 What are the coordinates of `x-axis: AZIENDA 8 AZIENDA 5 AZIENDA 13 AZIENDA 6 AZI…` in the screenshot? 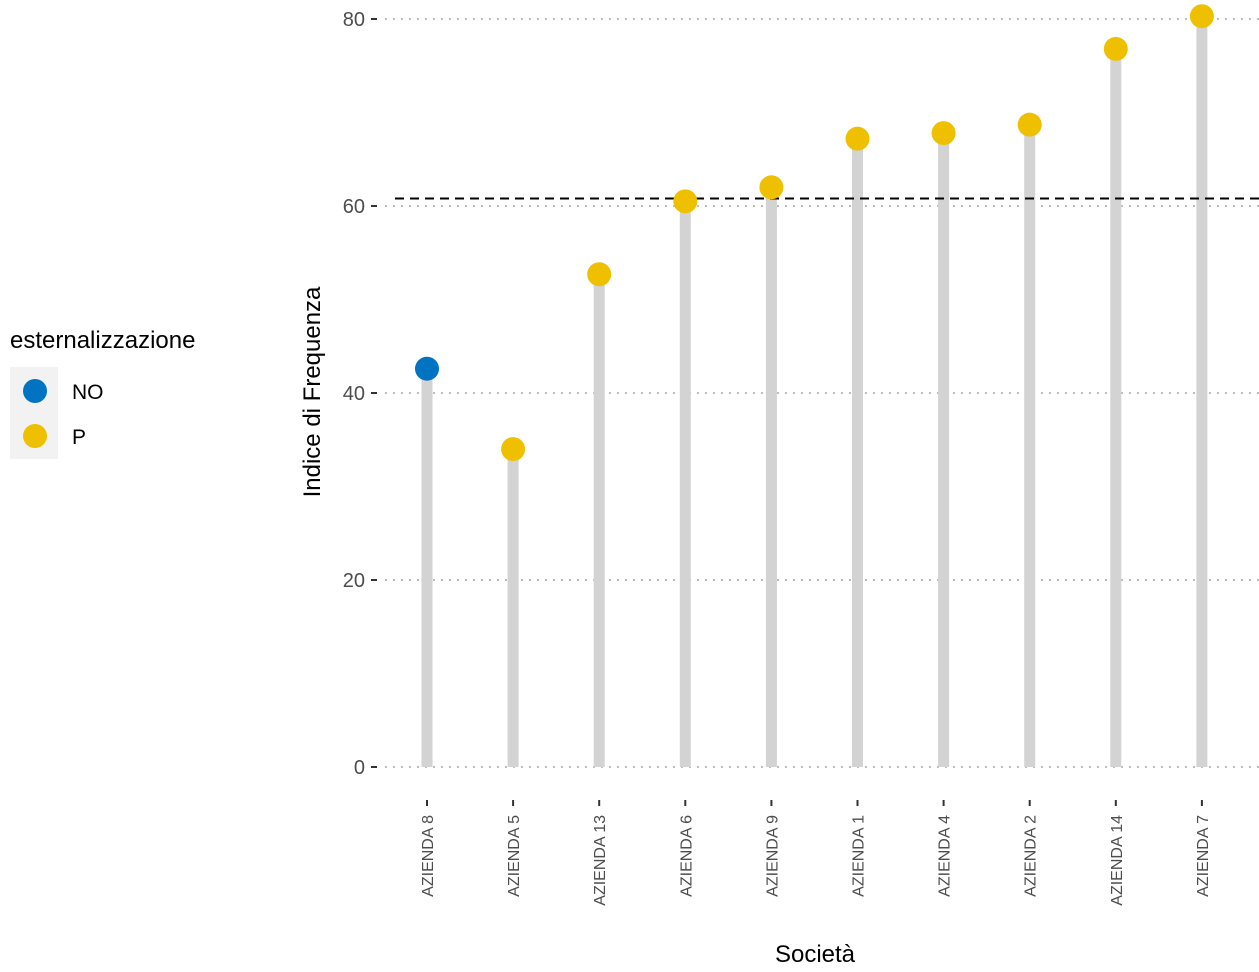 It's located at (816, 853).